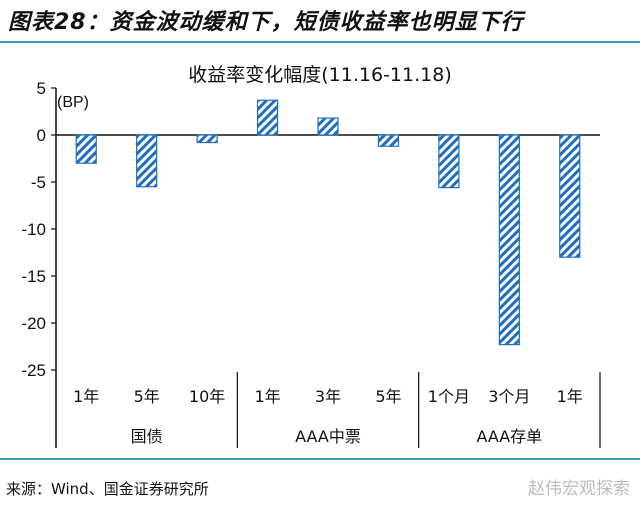  What do you see at coordinates (207, 396) in the screenshot?
I see `x-category-label: 10年` at bounding box center [207, 396].